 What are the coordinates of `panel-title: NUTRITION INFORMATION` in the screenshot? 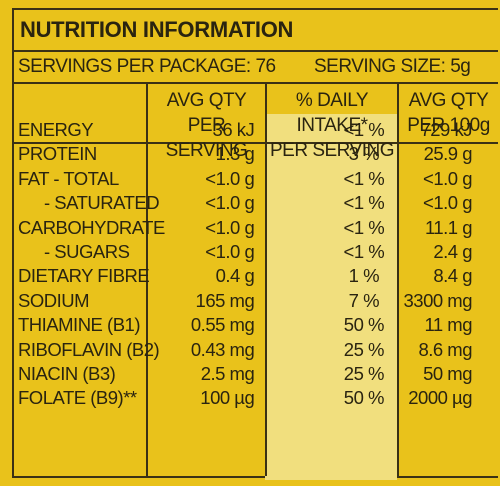 It's located at (256, 31).